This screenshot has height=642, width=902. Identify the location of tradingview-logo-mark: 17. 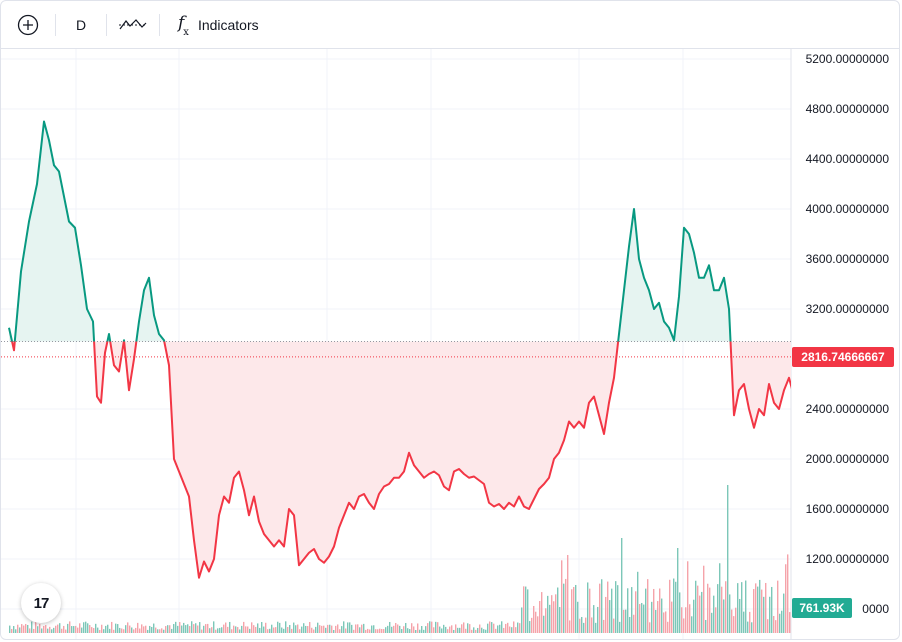
(41, 603).